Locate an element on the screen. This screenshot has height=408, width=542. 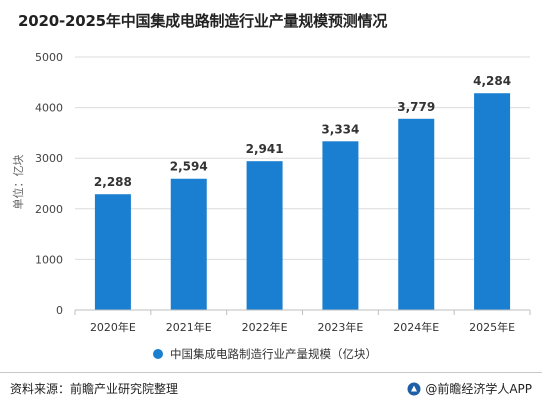
footer-brand-label: @前瞻经济学人APP is located at coordinates (478, 389).